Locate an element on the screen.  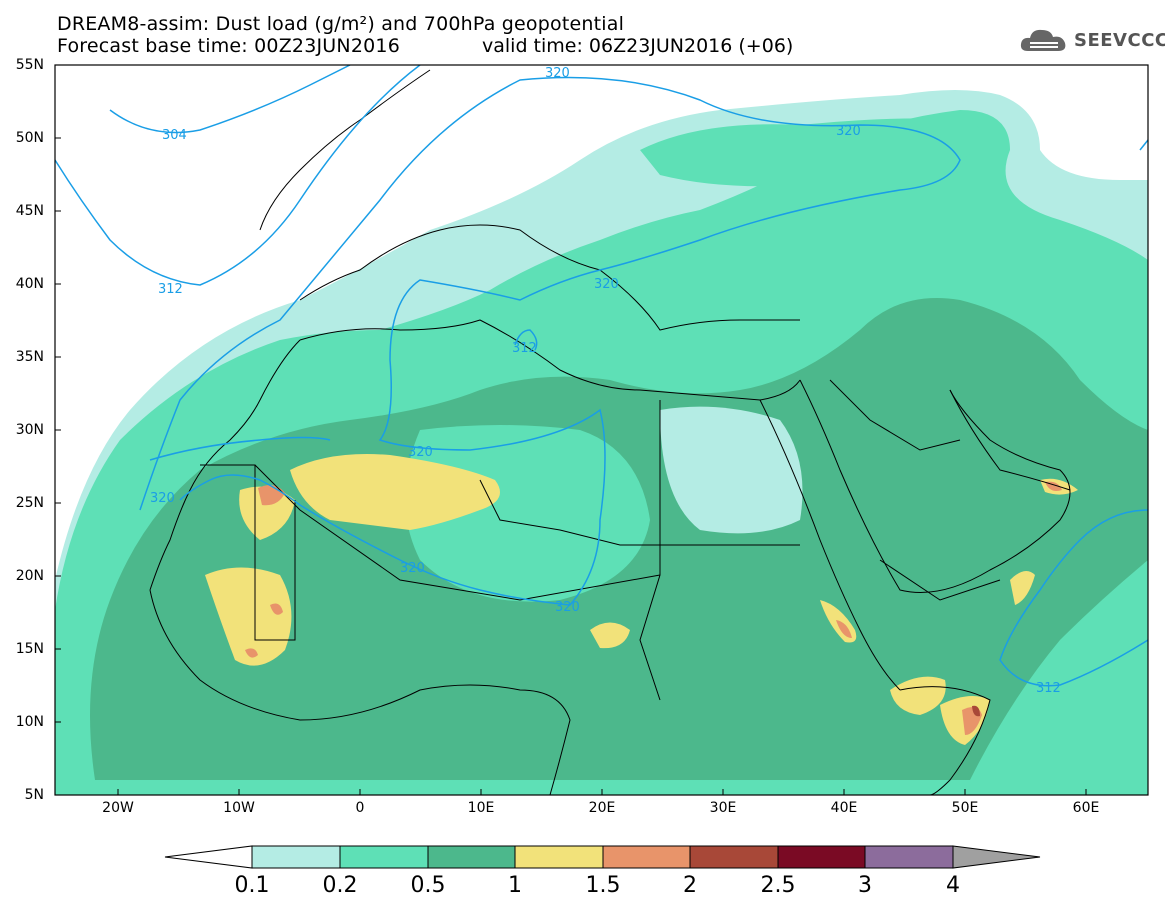
lon-label: 50E is located at coordinates (965, 808).